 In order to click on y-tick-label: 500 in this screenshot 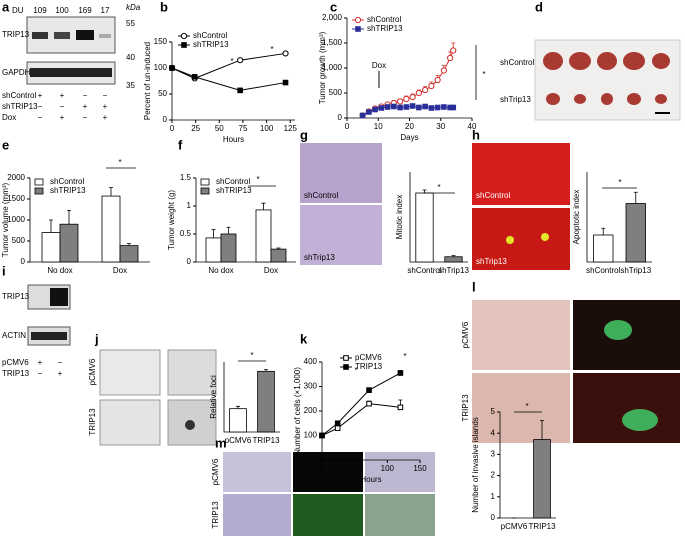, I will do `click(336, 92)`.